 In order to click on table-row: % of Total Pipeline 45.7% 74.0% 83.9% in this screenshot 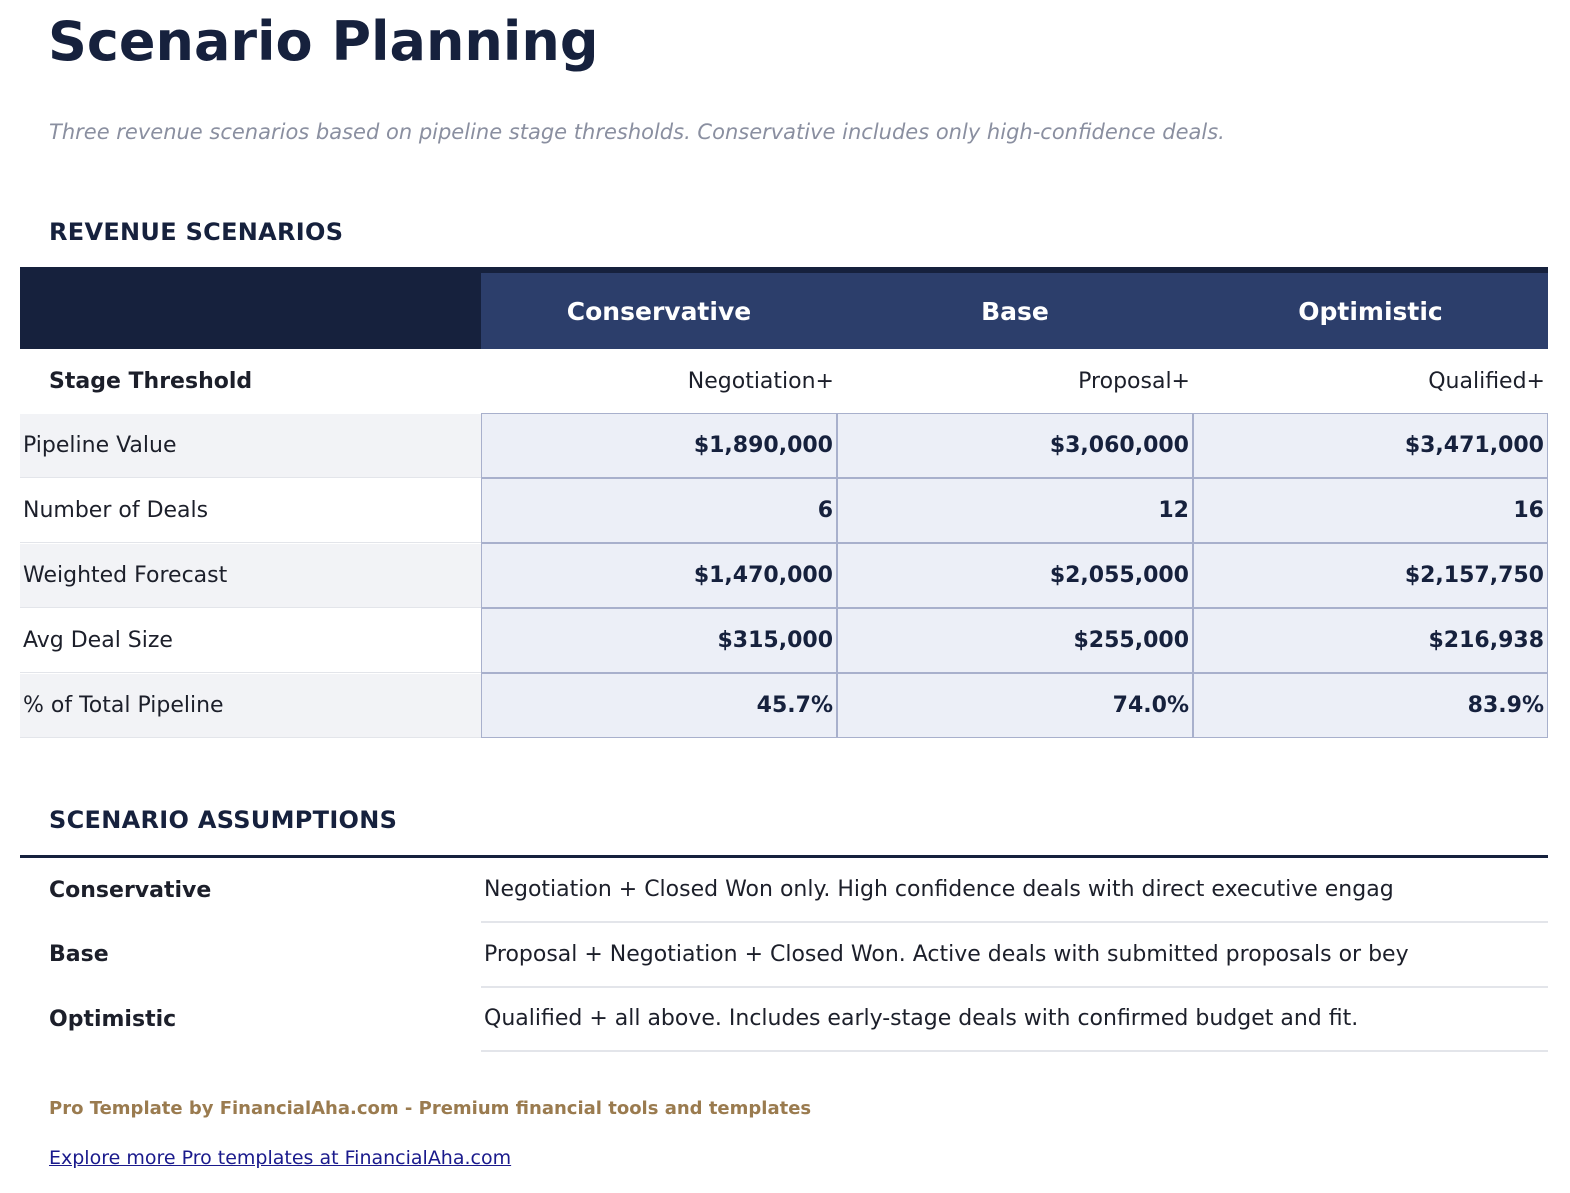, I will do `click(784, 706)`.